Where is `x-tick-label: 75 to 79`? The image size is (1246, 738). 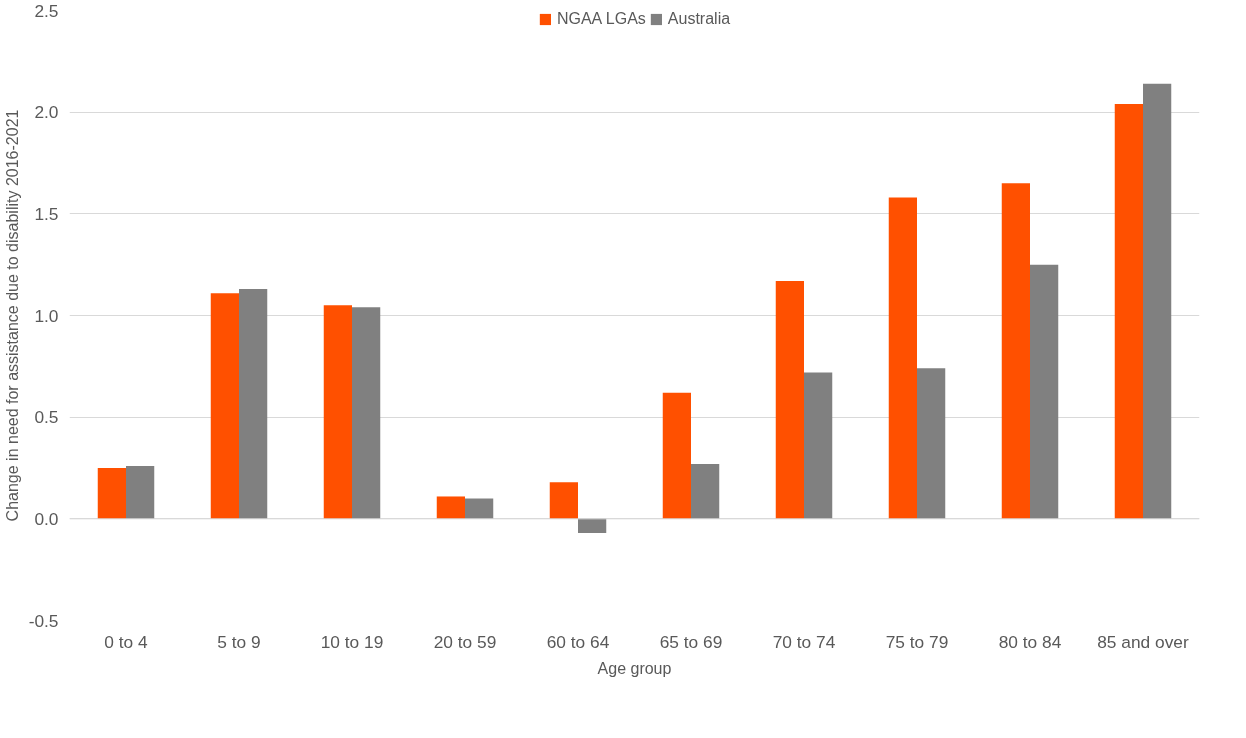
x-tick-label: 75 to 79 is located at coordinates (917, 641).